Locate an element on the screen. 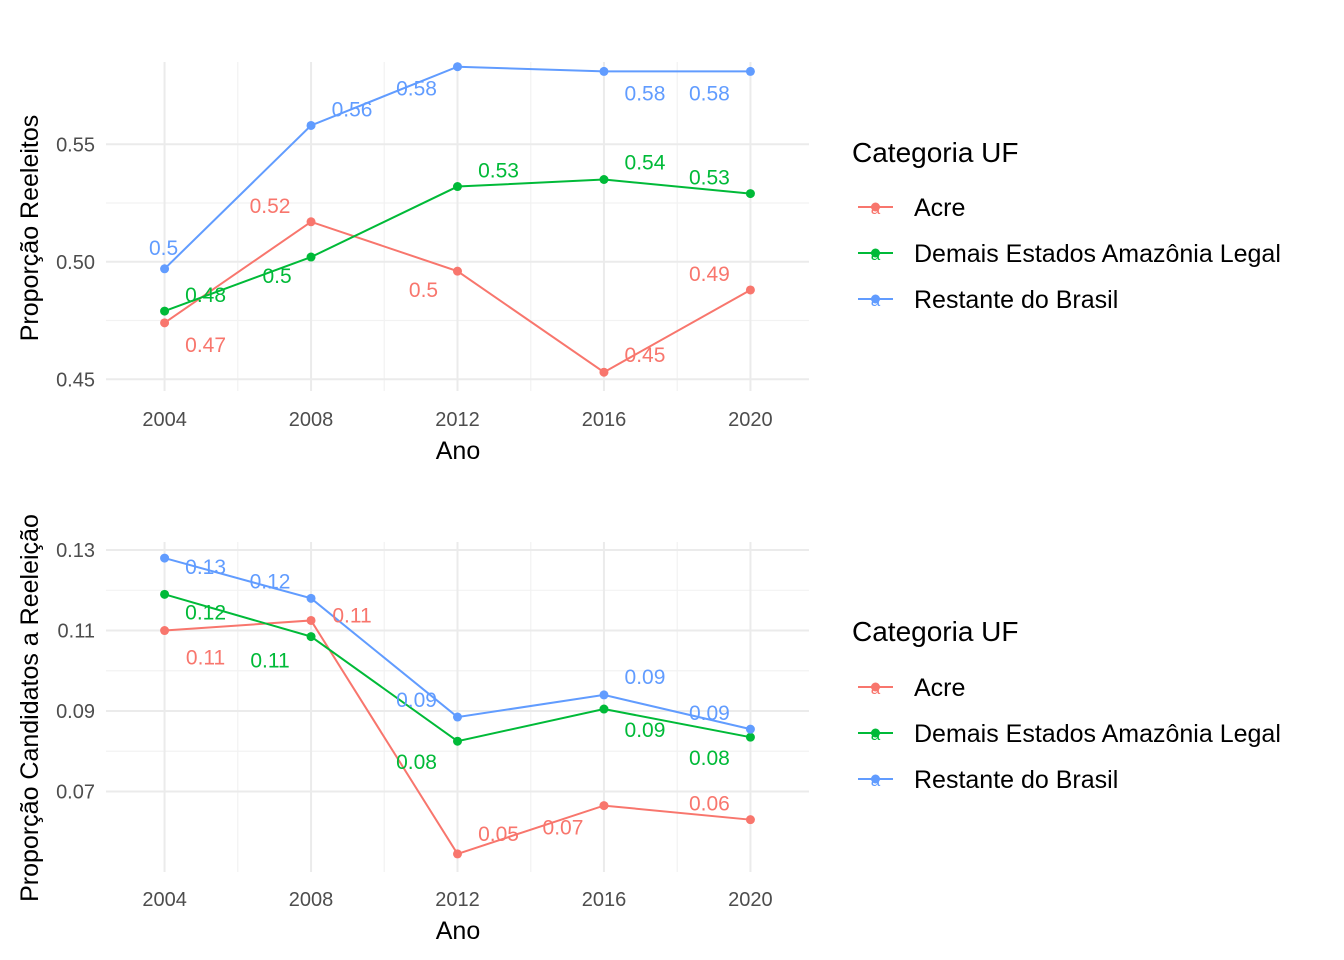  series-lines is located at coordinates (457, 706).